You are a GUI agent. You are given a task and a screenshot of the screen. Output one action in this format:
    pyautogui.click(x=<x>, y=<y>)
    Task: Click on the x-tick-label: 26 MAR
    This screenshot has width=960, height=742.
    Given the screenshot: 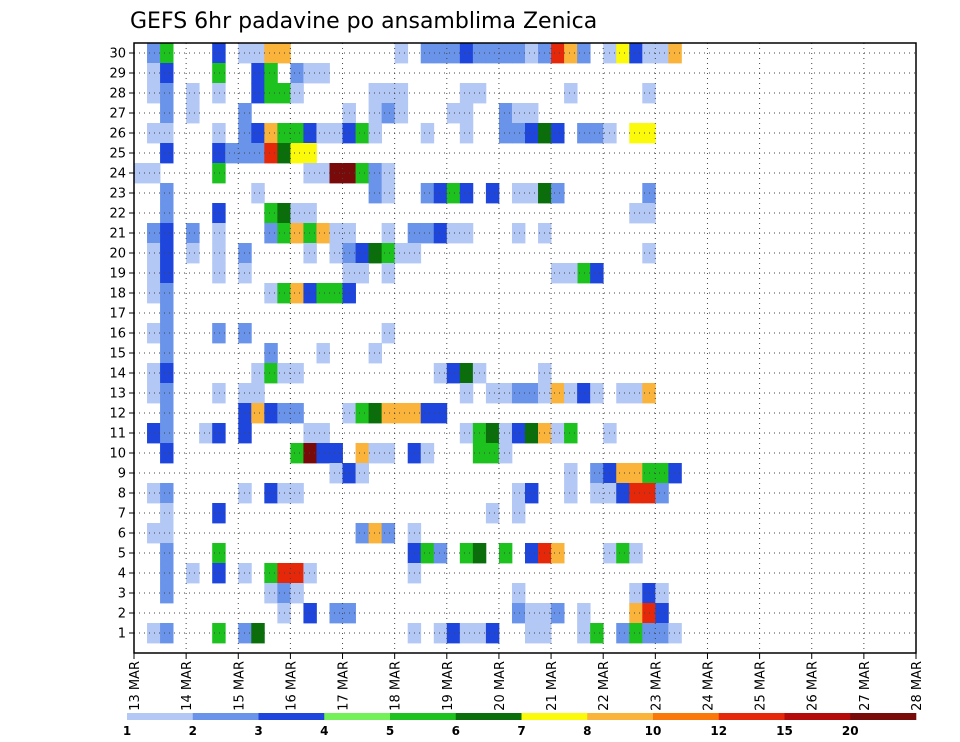 What is the action you would take?
    pyautogui.click(x=813, y=686)
    